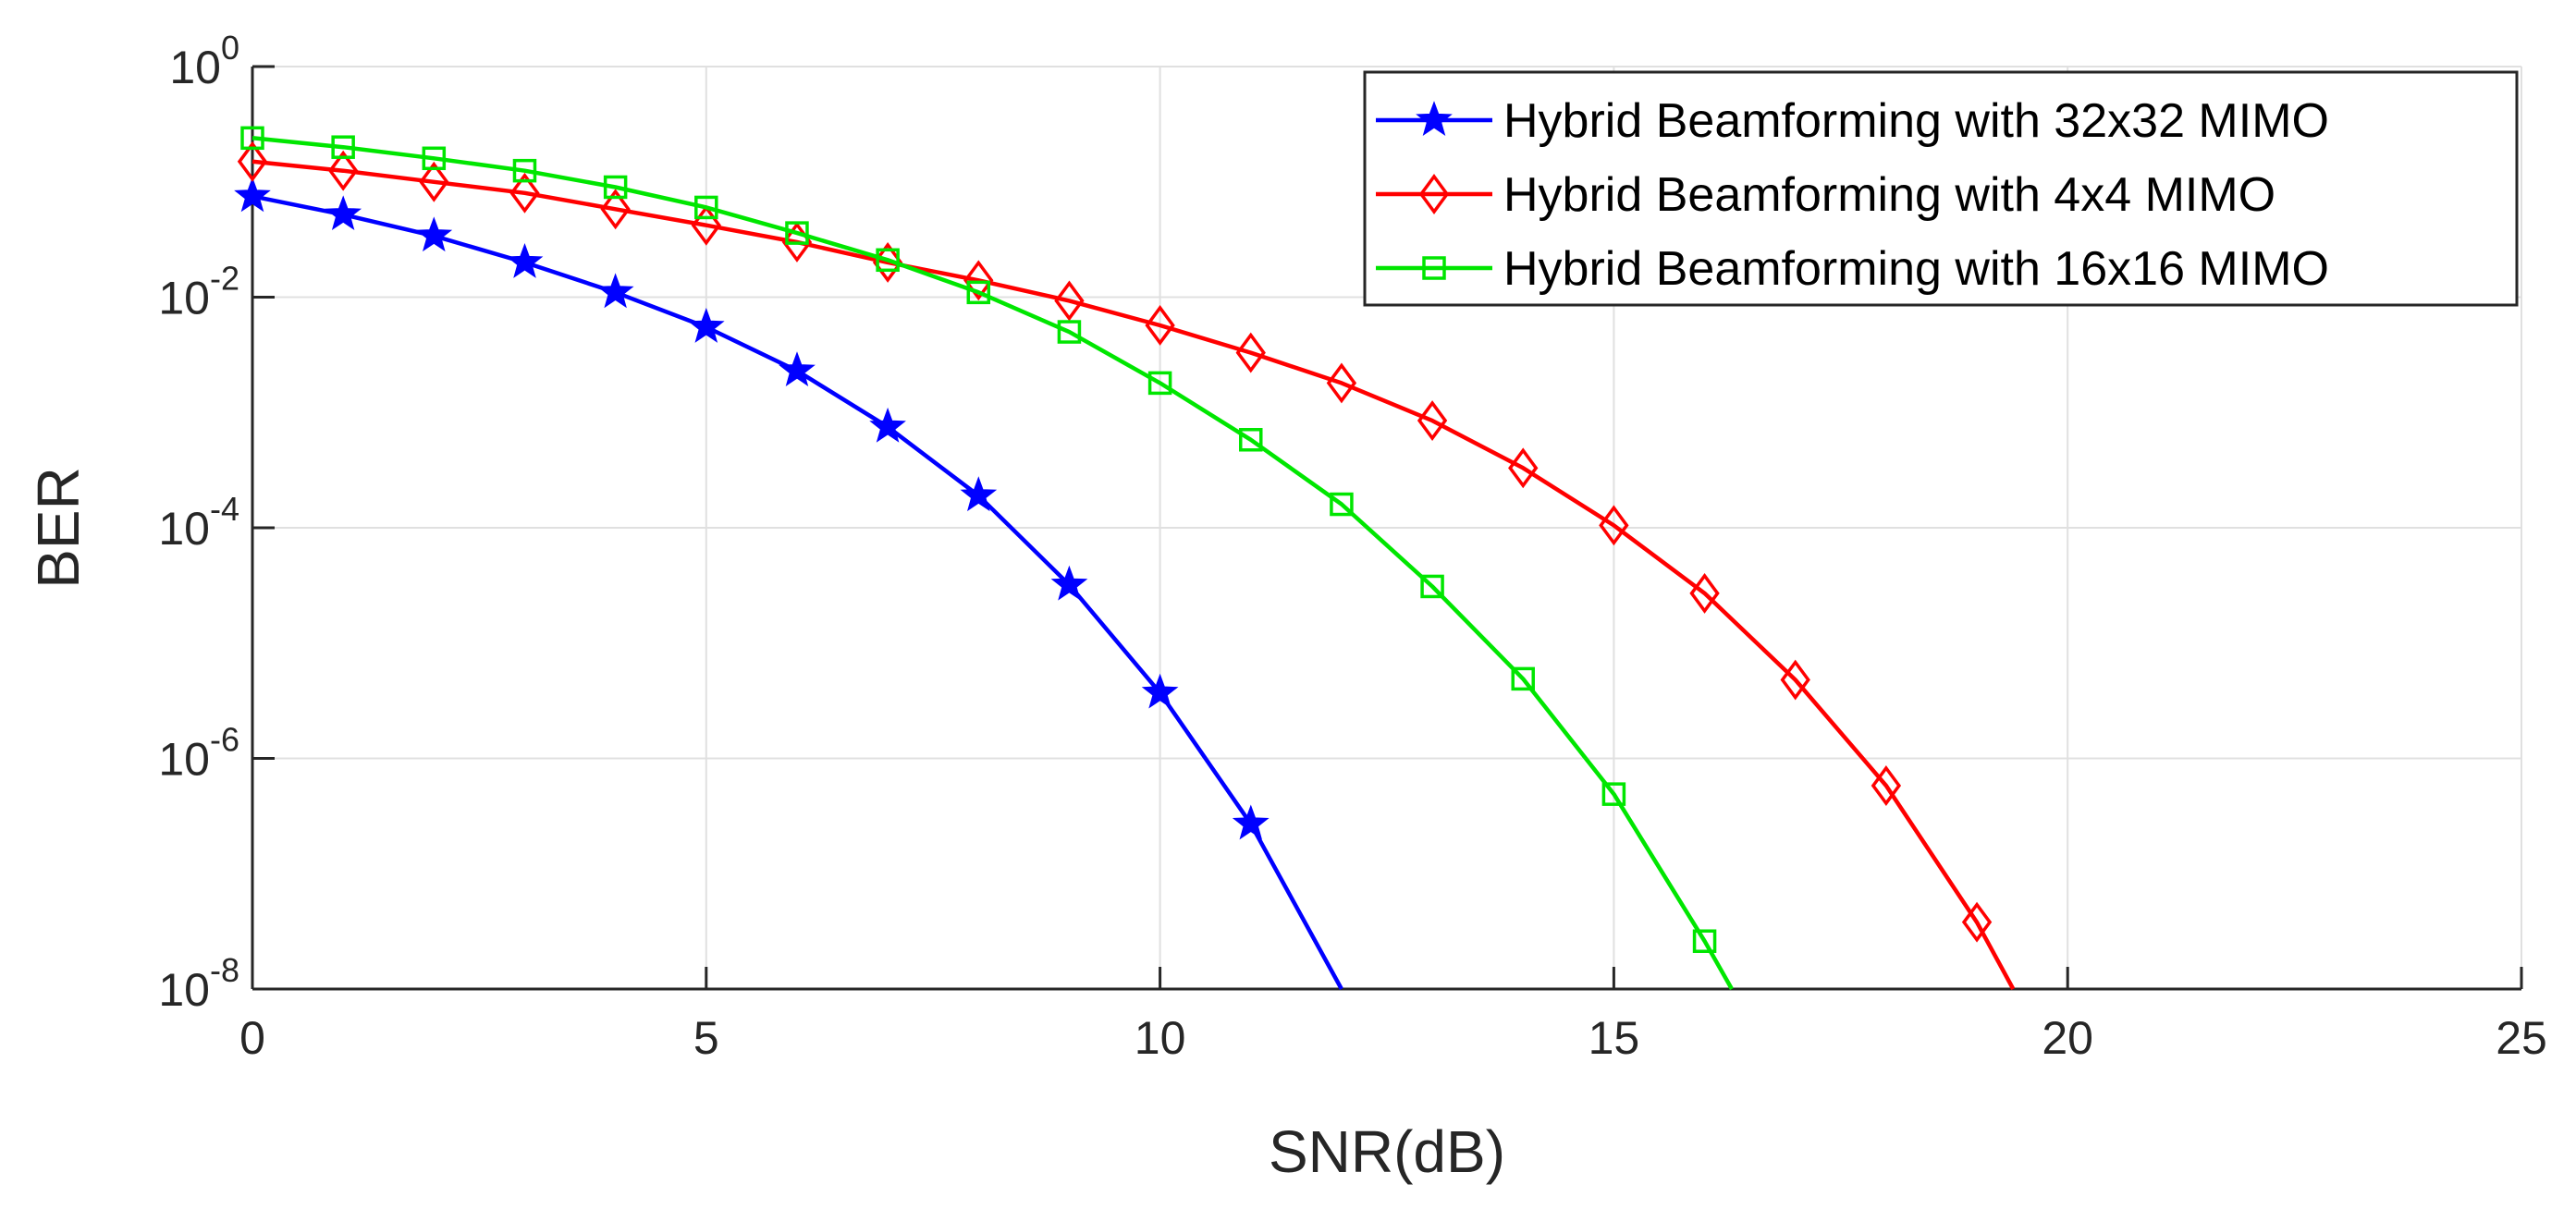 Image resolution: width=2576 pixels, height=1209 pixels. I want to click on legend-item: Hybrid Beamforming with 32x32 MIMO, so click(1852, 121).